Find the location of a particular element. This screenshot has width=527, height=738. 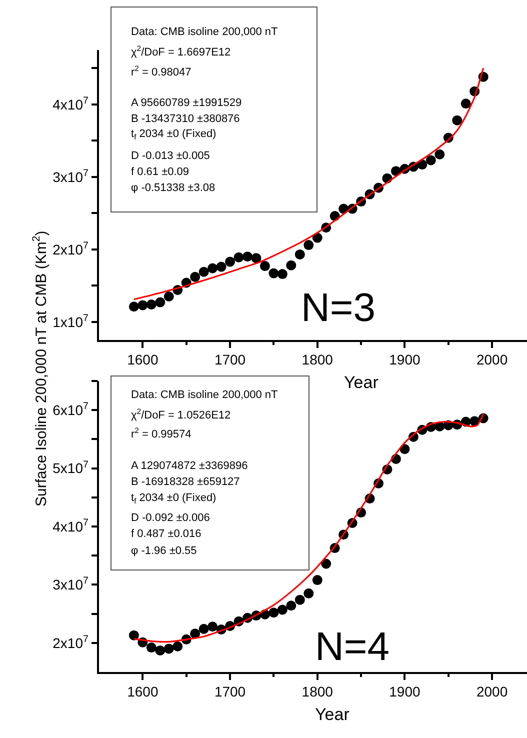

annotation: f 0.487 ±0.016 is located at coordinates (166, 534).